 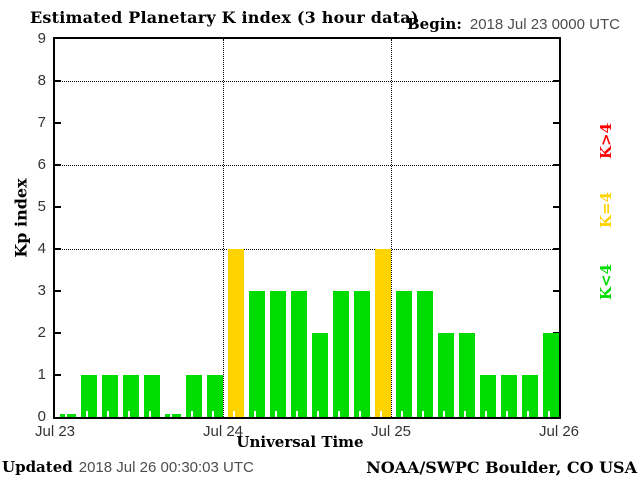 I want to click on credit-text: NOAA/SWPC Boulder, CO USA, so click(x=501, y=467).